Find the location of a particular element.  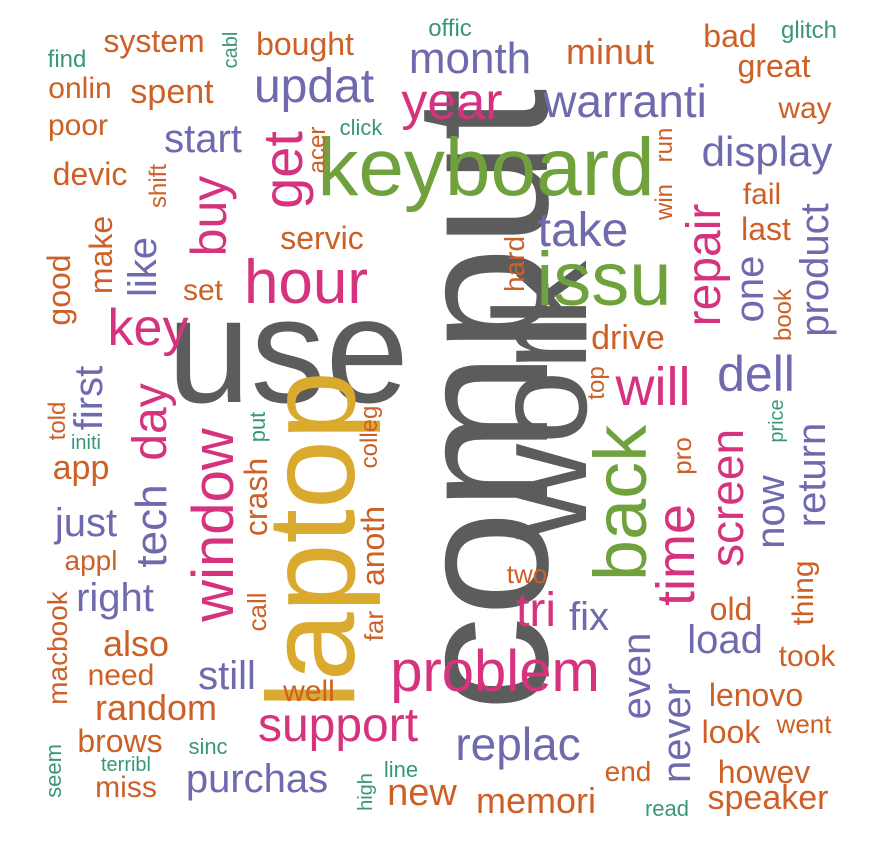

word-minut: minut is located at coordinates (610, 51).